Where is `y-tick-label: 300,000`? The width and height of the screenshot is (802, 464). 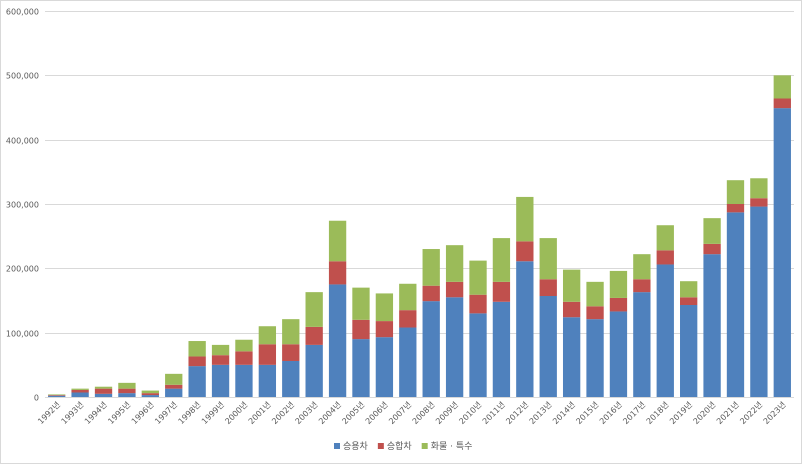 y-tick-label: 300,000 is located at coordinates (22, 205).